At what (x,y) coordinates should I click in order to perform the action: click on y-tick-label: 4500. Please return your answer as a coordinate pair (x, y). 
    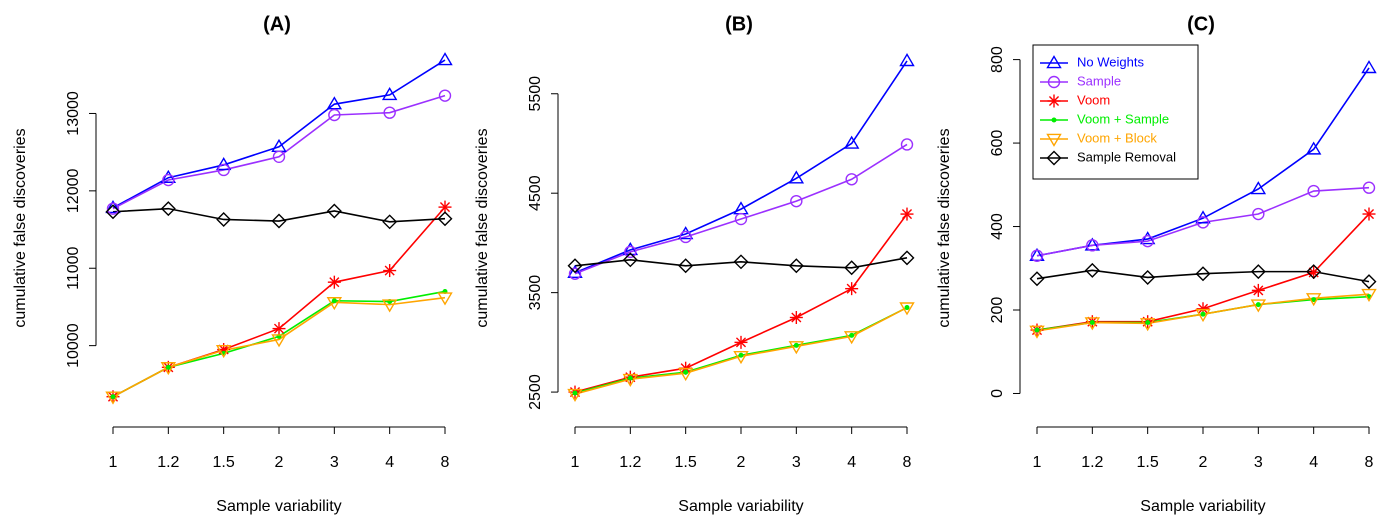
    Looking at the image, I should click on (535, 193).